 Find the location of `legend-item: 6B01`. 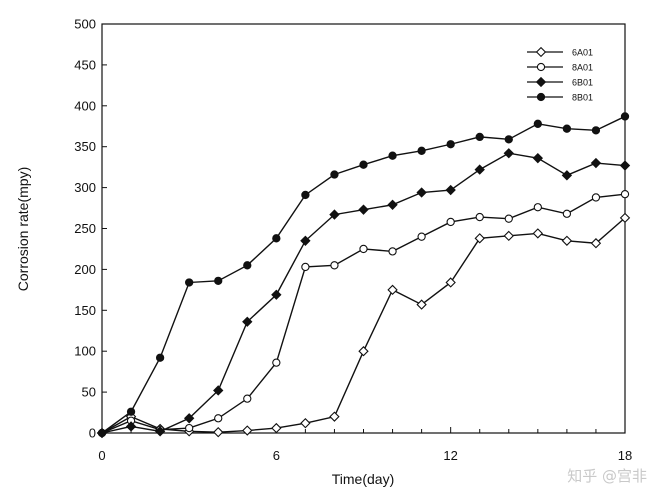

legend-item: 6B01 is located at coordinates (560, 82).